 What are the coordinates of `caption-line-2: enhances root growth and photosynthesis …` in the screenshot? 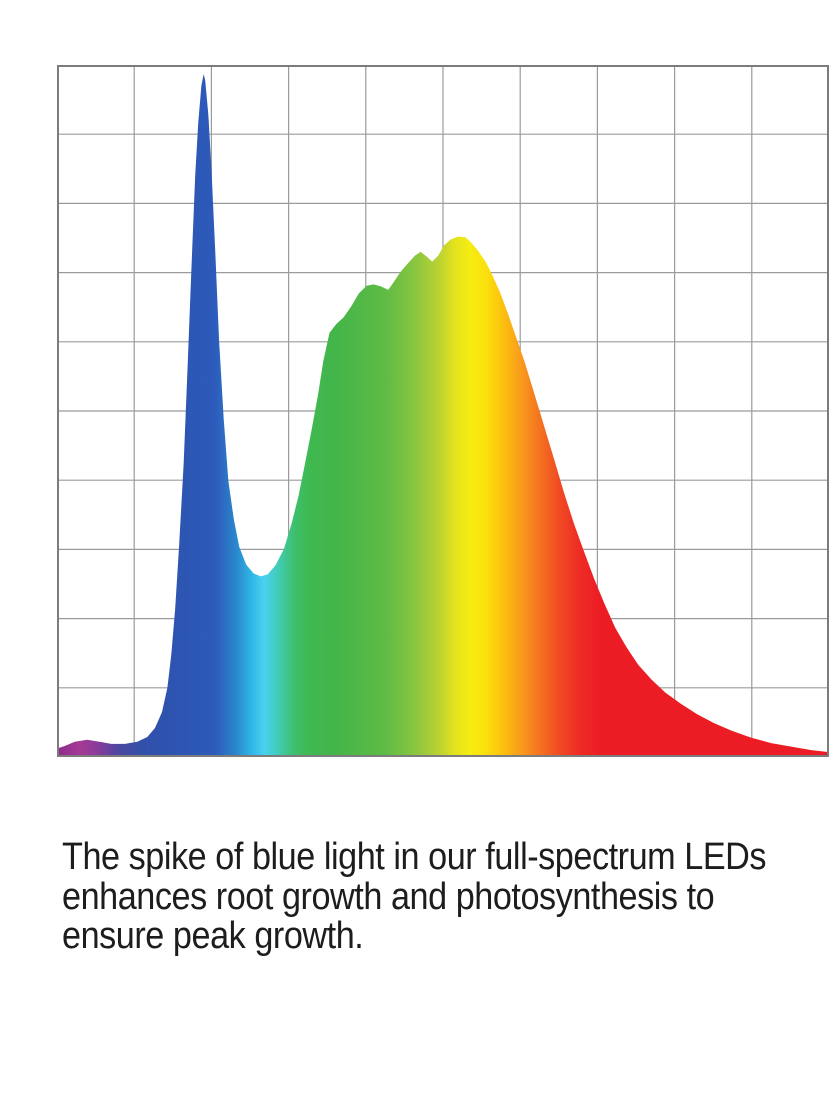 It's located at (388, 896).